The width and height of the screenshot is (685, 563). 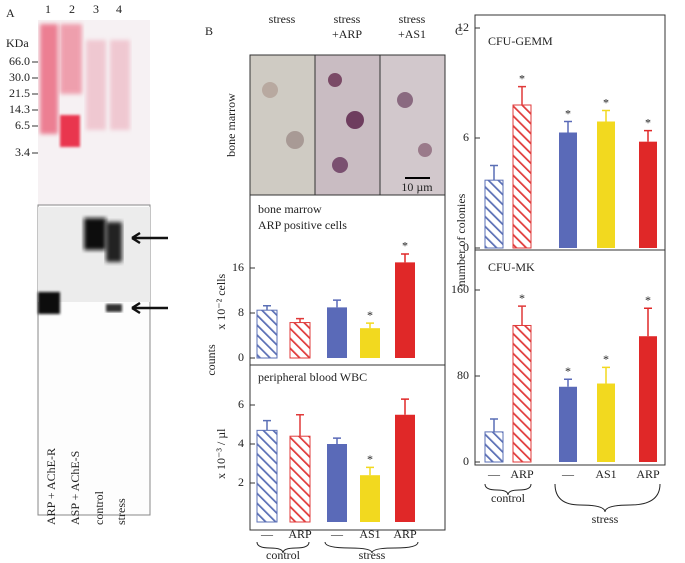 What do you see at coordinates (149, 308) in the screenshot?
I see `arrow` at bounding box center [149, 308].